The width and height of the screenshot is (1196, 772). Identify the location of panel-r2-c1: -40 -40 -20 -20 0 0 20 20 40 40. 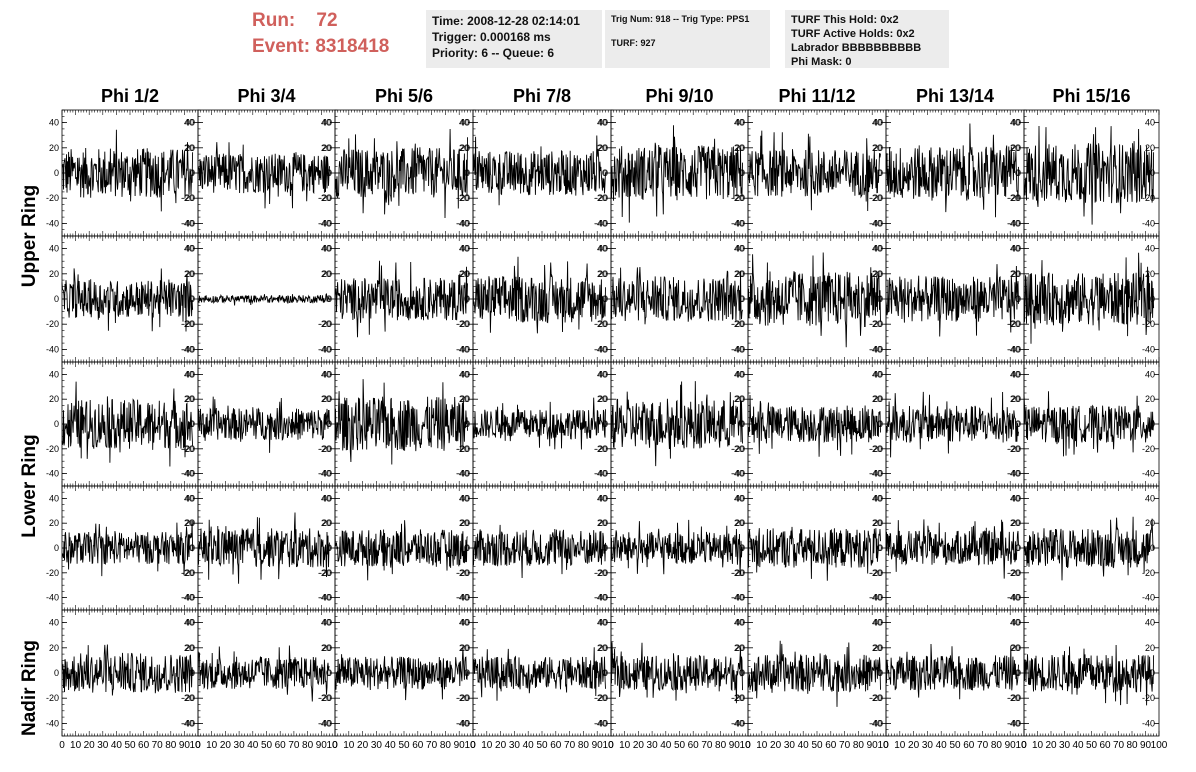
(122, 299).